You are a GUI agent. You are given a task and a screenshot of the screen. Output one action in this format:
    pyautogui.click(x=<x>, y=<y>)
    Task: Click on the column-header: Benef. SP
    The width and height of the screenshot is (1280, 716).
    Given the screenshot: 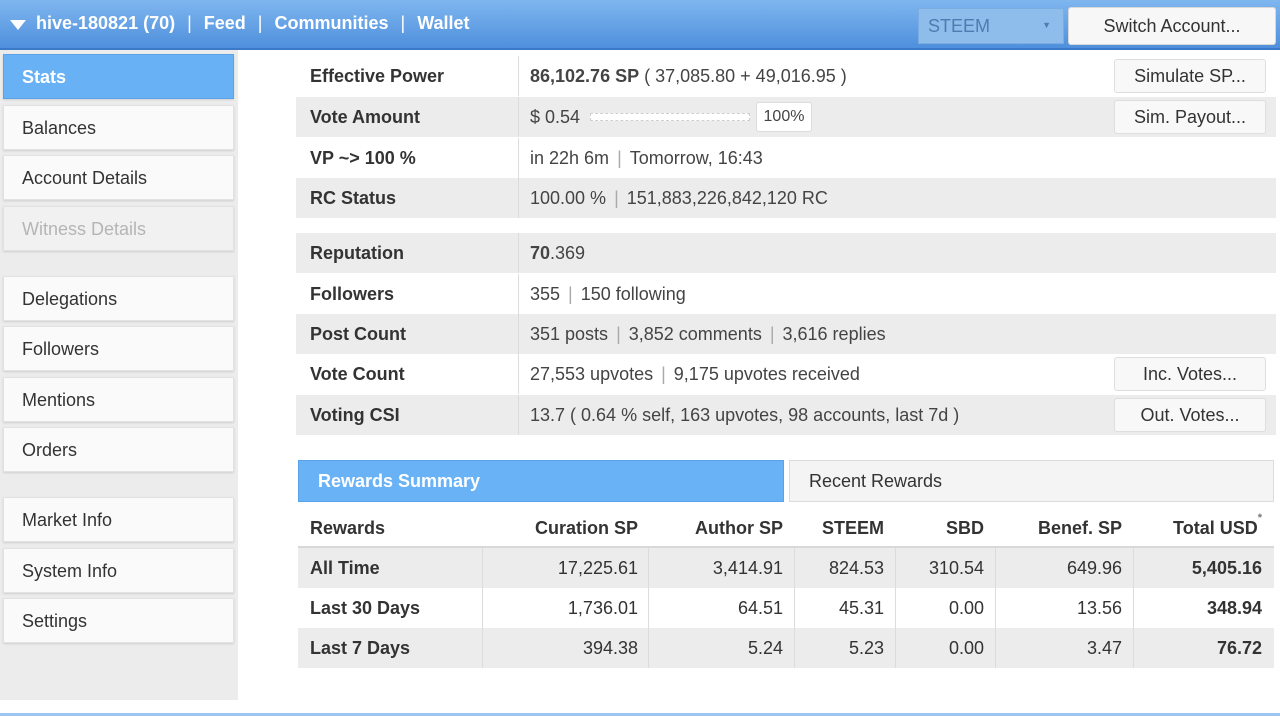 What is the action you would take?
    pyautogui.click(x=1079, y=528)
    